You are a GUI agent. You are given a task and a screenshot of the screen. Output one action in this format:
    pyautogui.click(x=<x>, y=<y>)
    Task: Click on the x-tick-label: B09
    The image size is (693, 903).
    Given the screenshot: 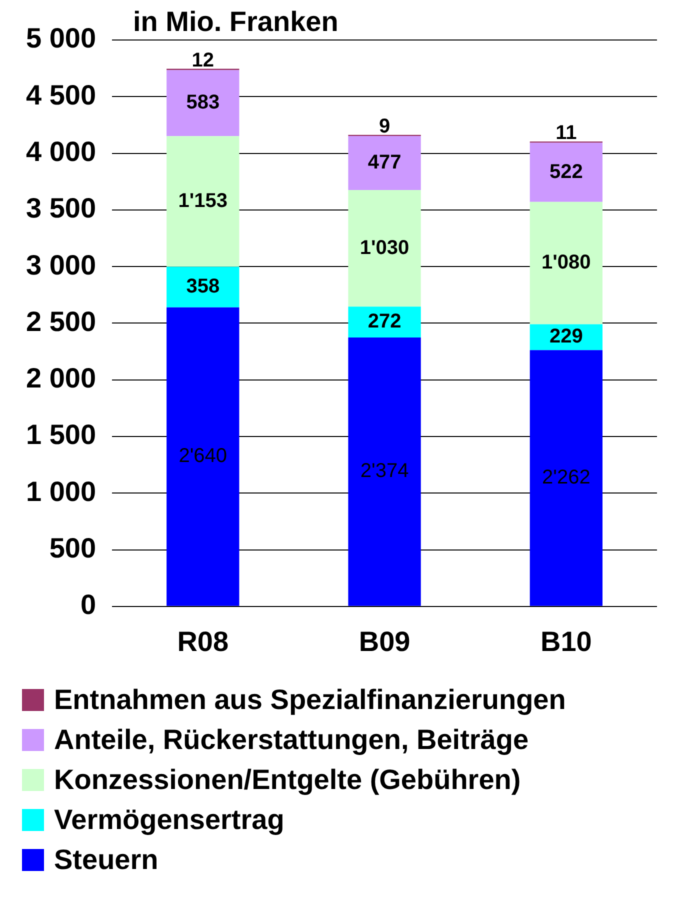 What is the action you would take?
    pyautogui.click(x=384, y=641)
    